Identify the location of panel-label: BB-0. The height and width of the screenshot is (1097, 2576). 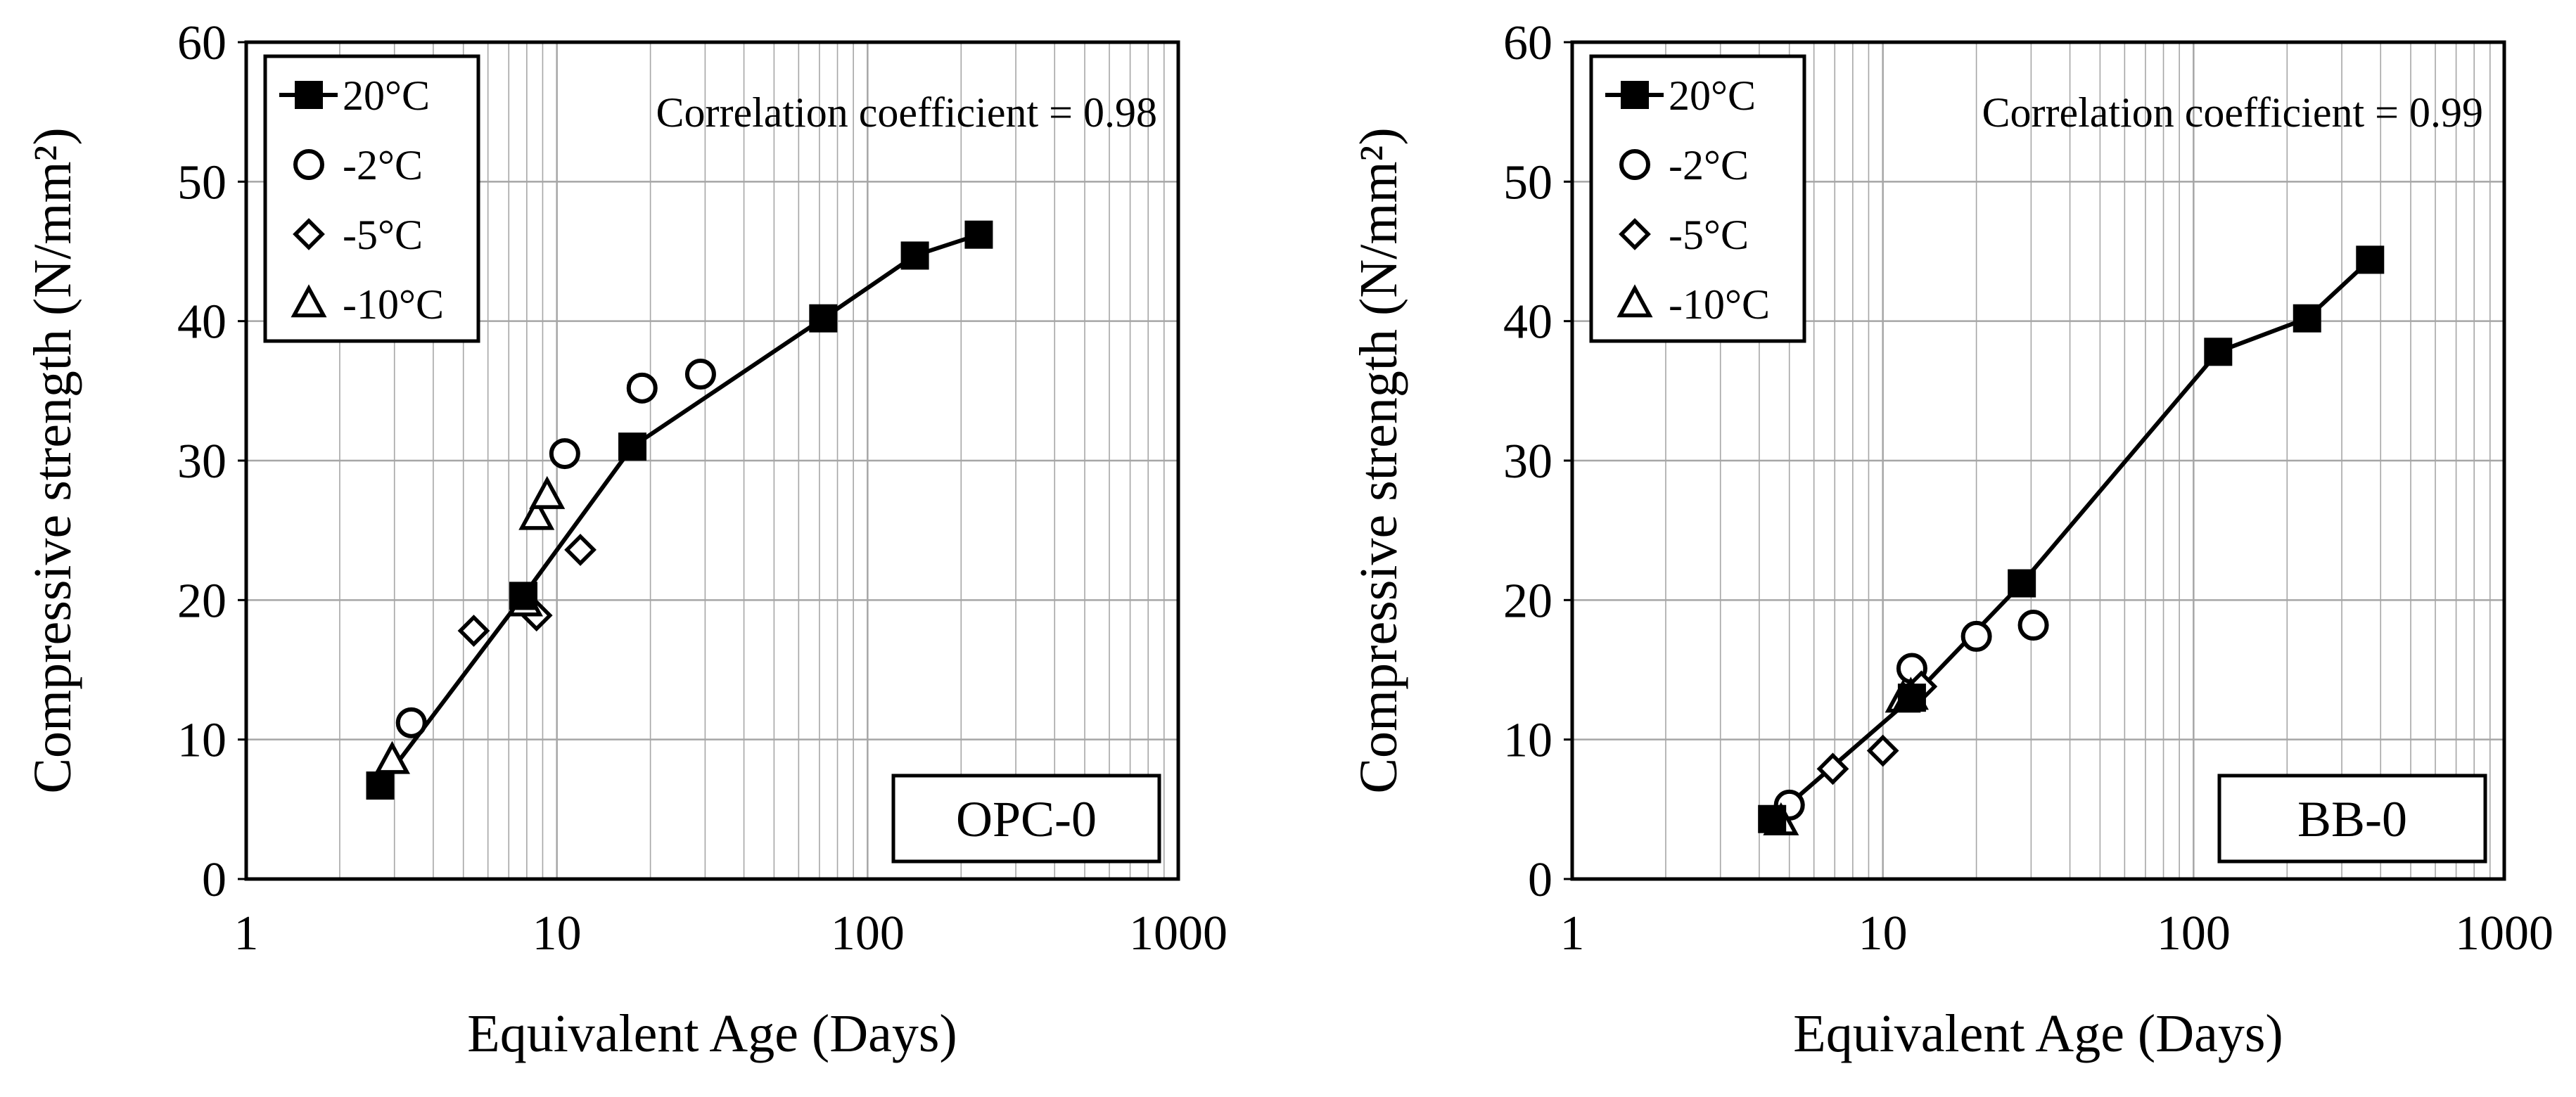
(2352, 819).